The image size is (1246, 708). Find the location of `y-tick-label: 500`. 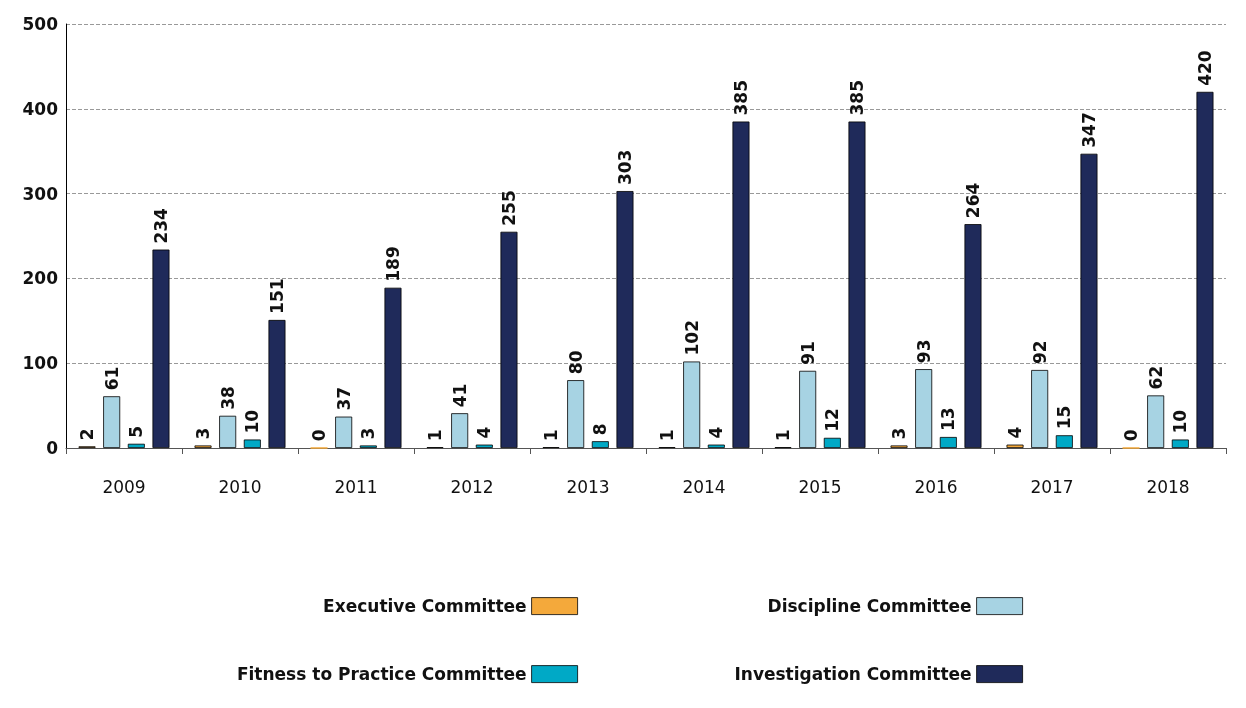

y-tick-label: 500 is located at coordinates (40, 24).